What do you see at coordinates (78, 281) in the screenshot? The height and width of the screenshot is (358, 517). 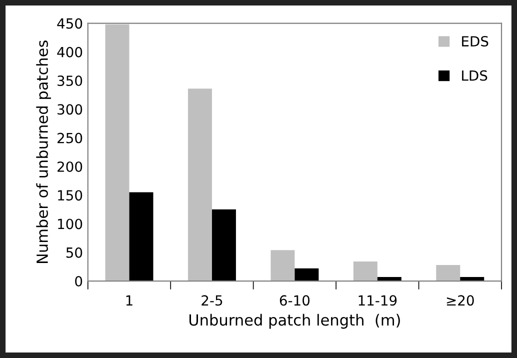 I see `y-tick-label: 0` at bounding box center [78, 281].